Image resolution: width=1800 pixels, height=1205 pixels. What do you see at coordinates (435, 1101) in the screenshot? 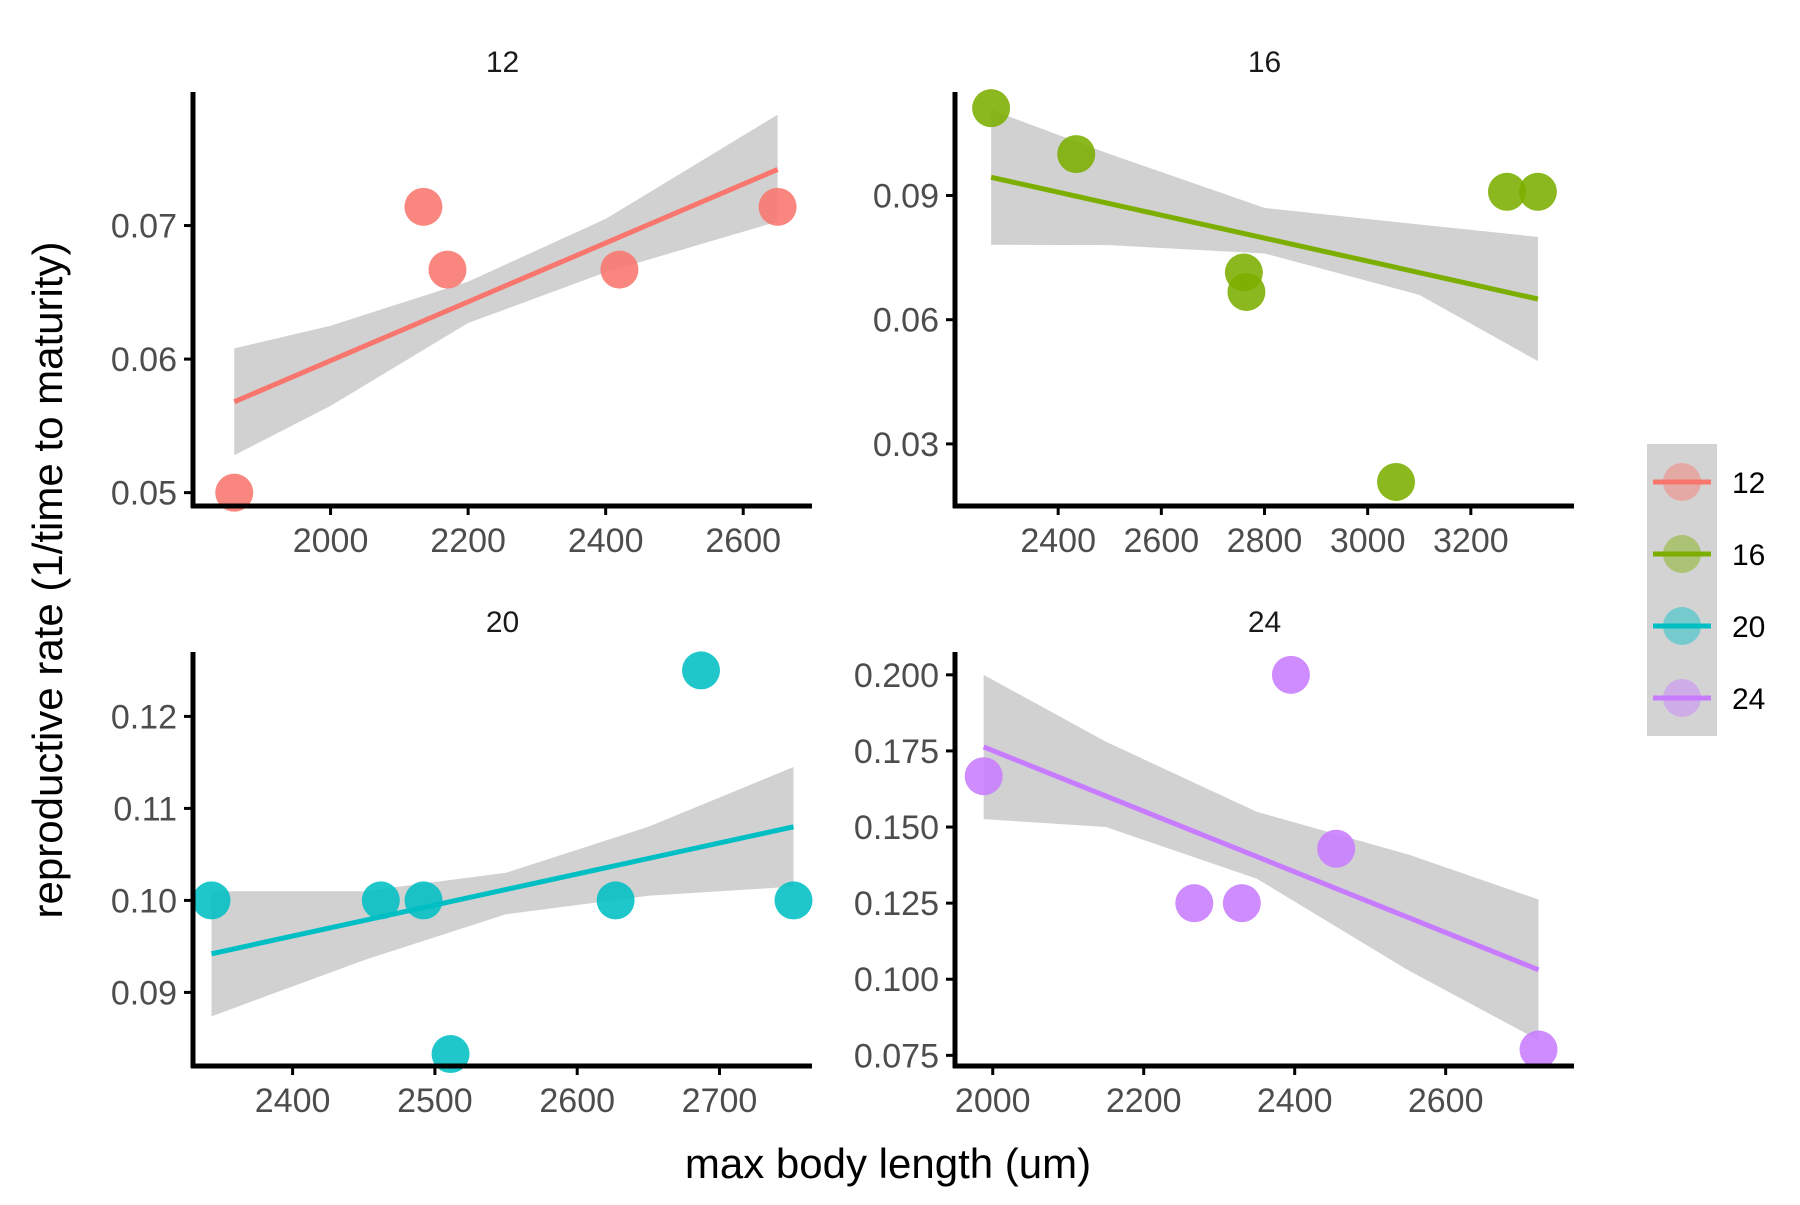
I see `x-tick-label: 2500` at bounding box center [435, 1101].